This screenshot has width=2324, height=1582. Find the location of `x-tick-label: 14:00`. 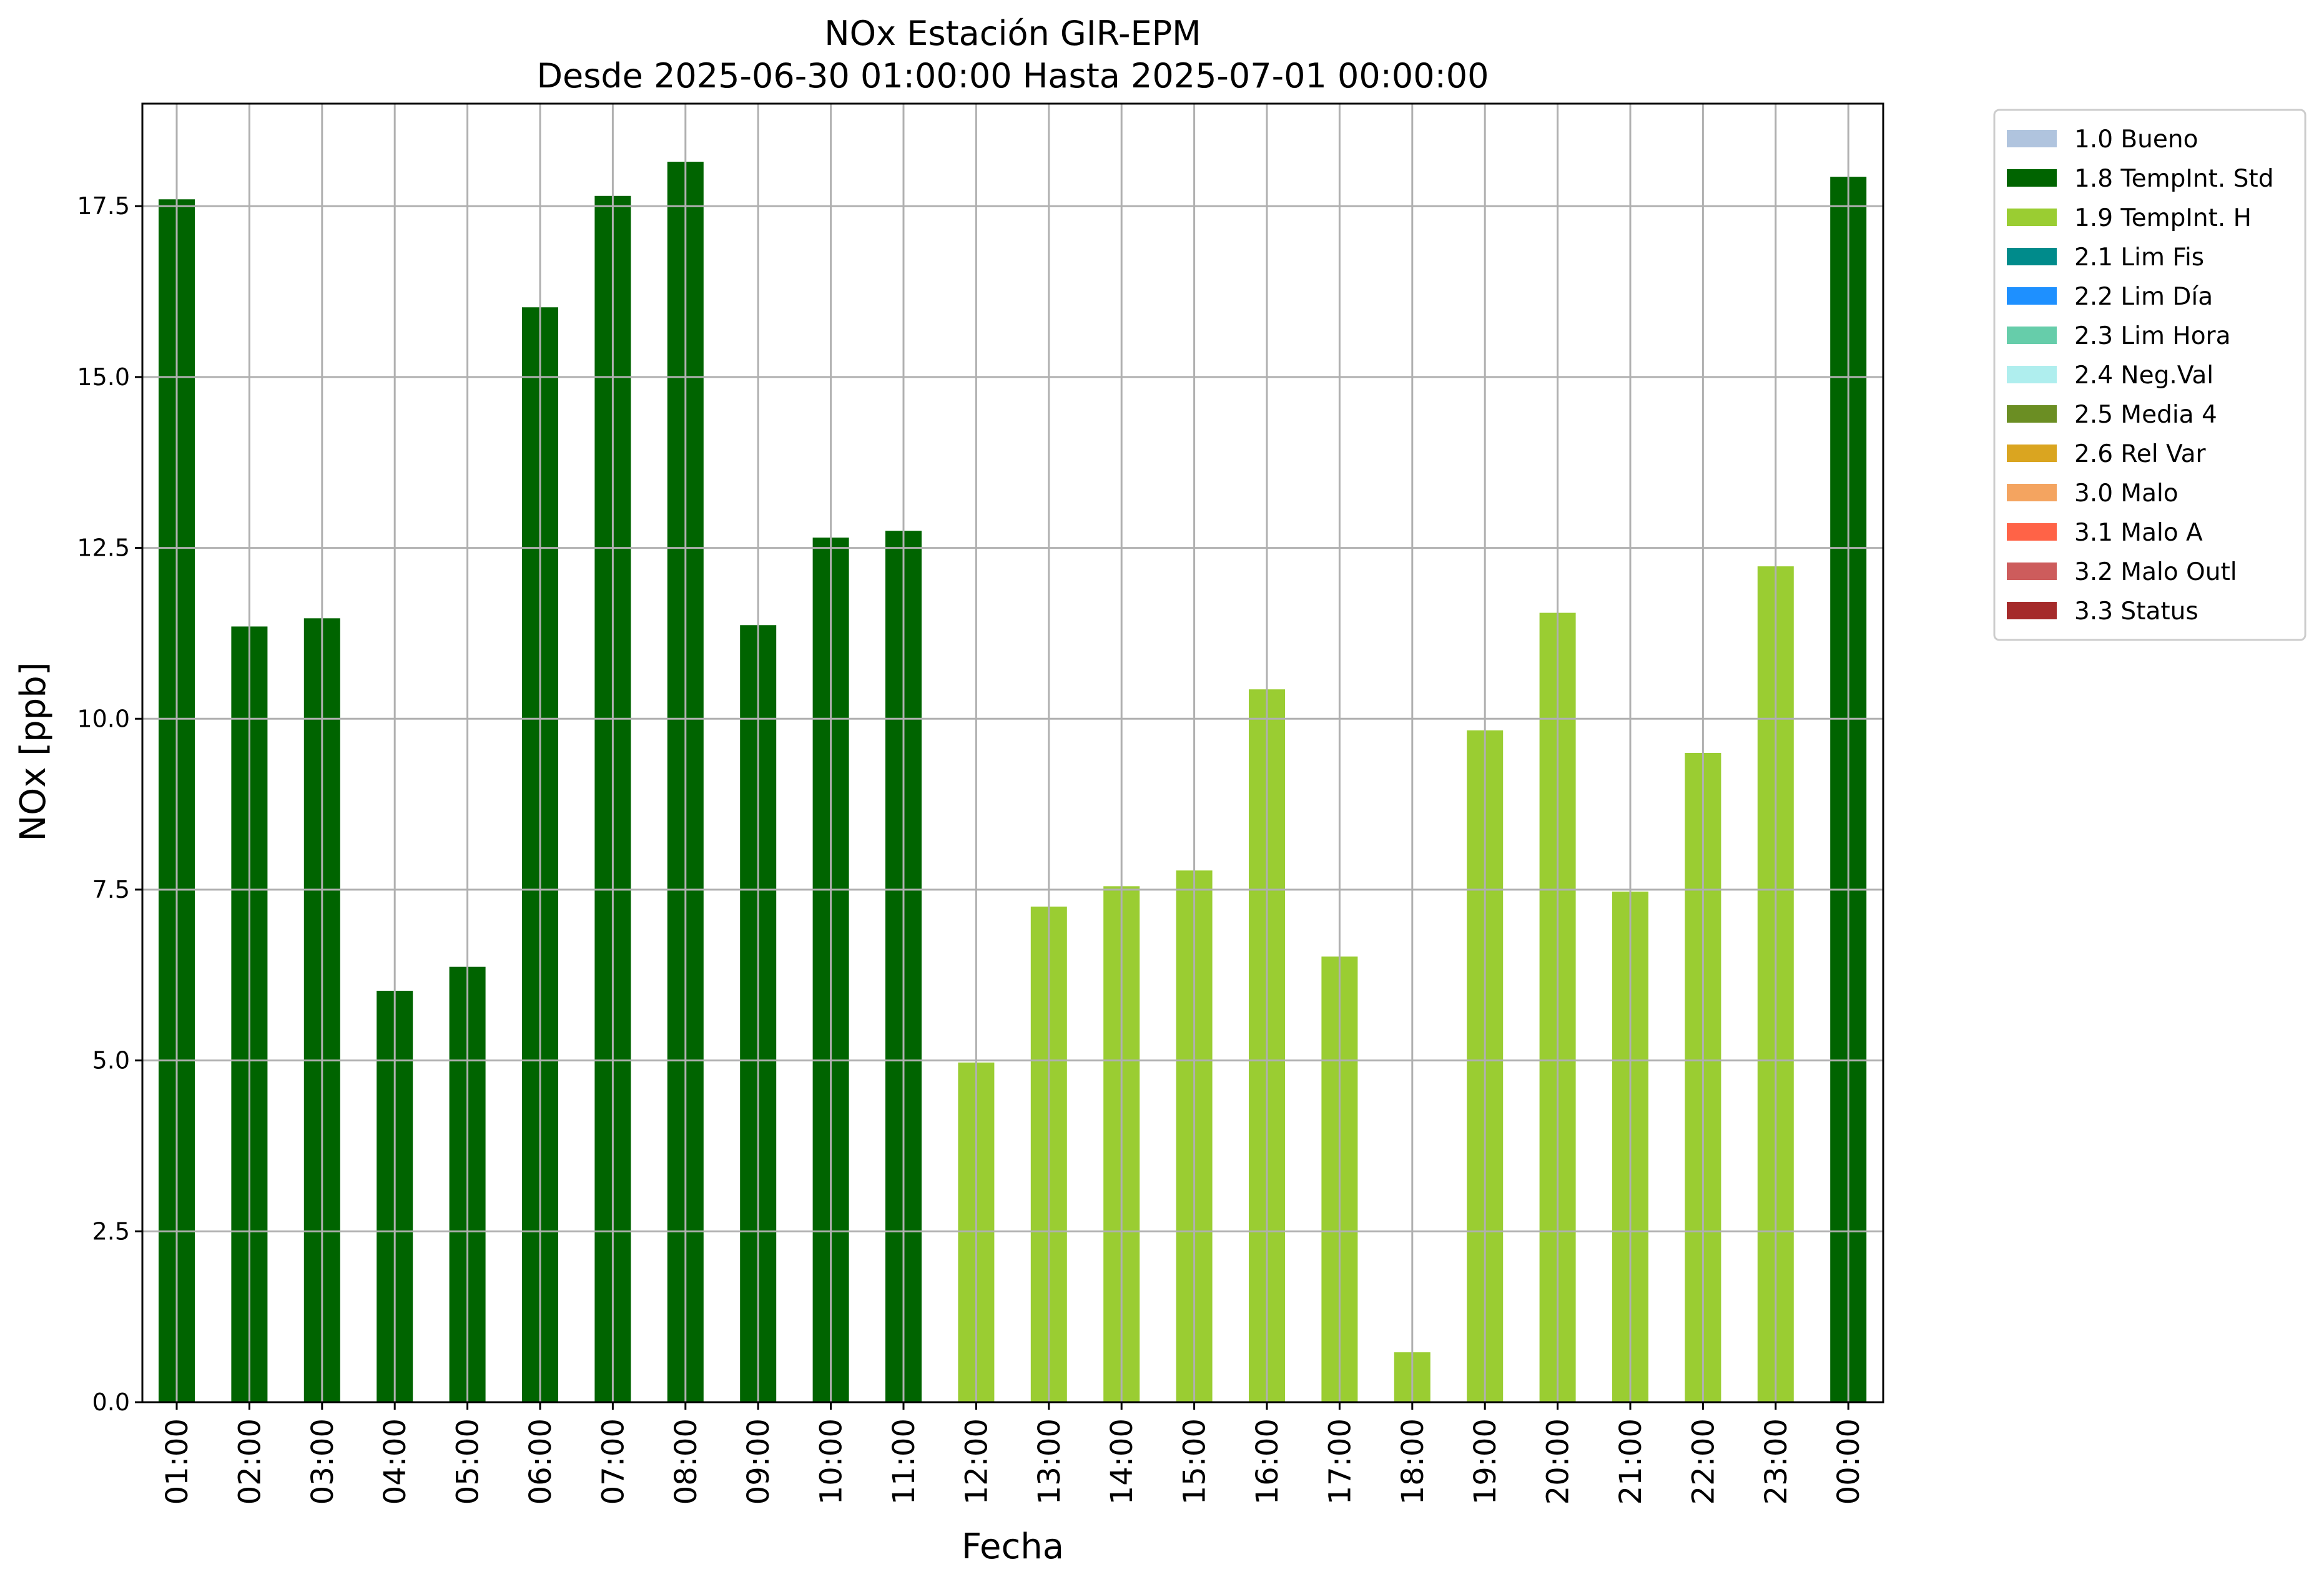

x-tick-label: 14:00 is located at coordinates (1122, 1461).